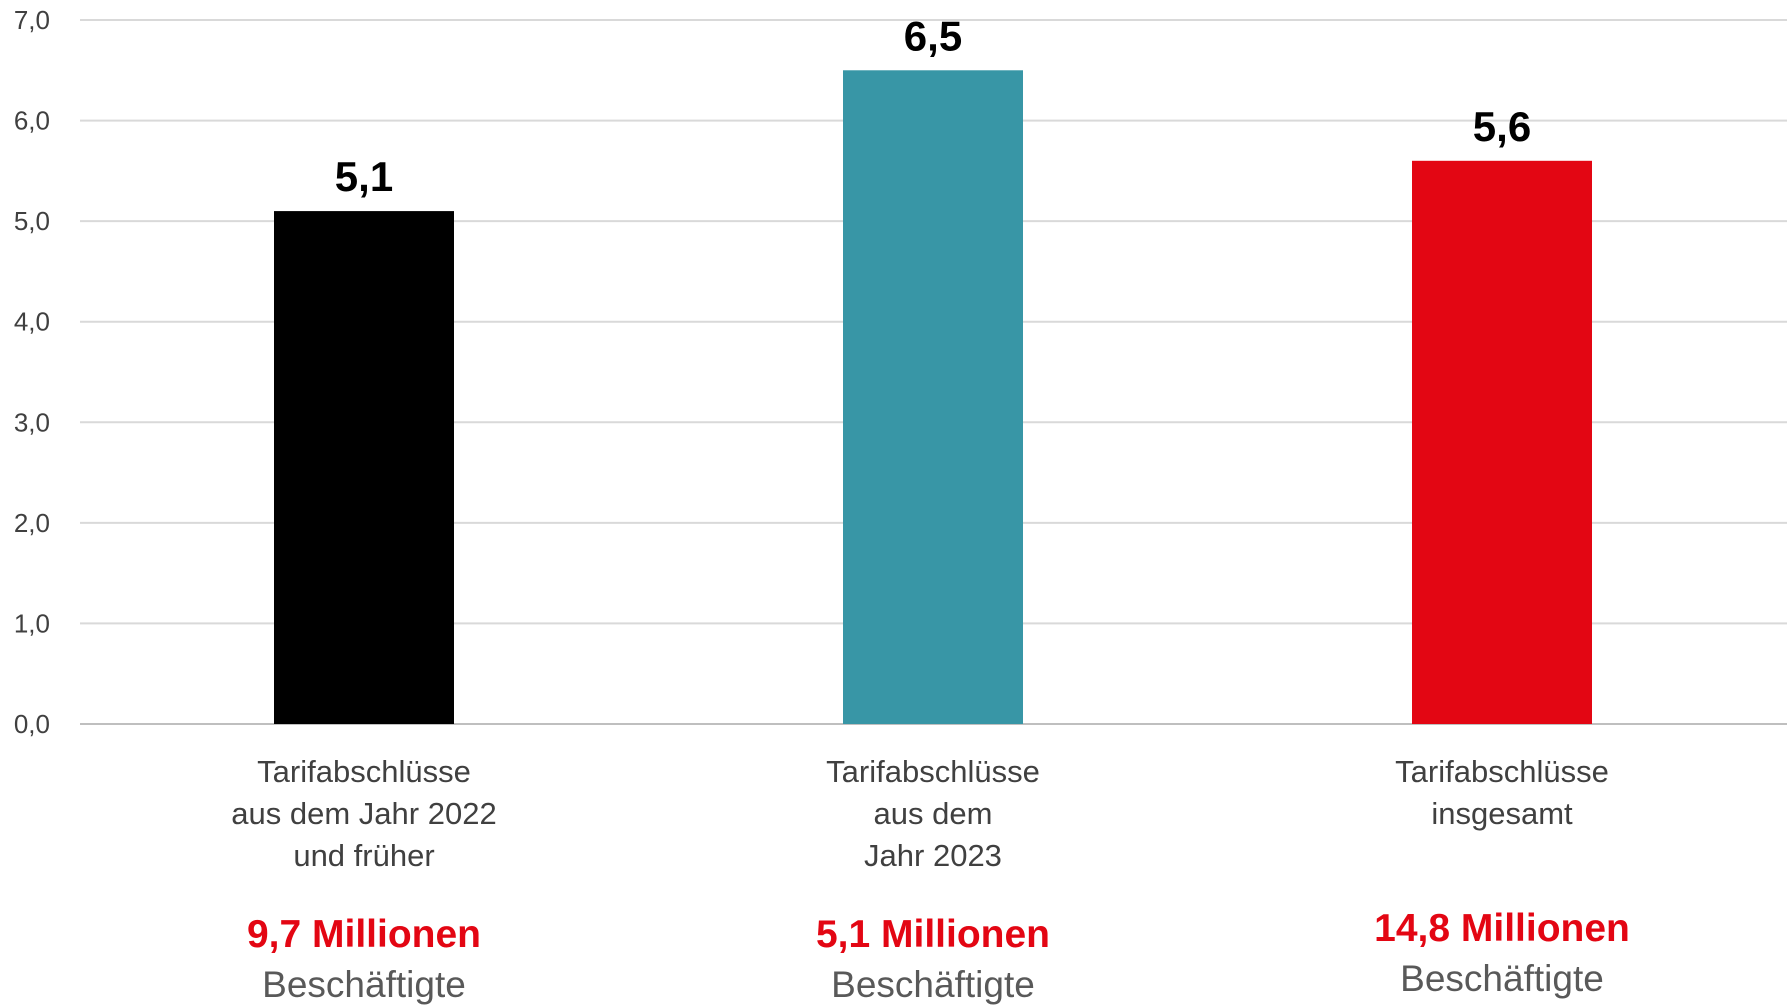  I want to click on y-tick-label: 7,0, so click(32, 20).